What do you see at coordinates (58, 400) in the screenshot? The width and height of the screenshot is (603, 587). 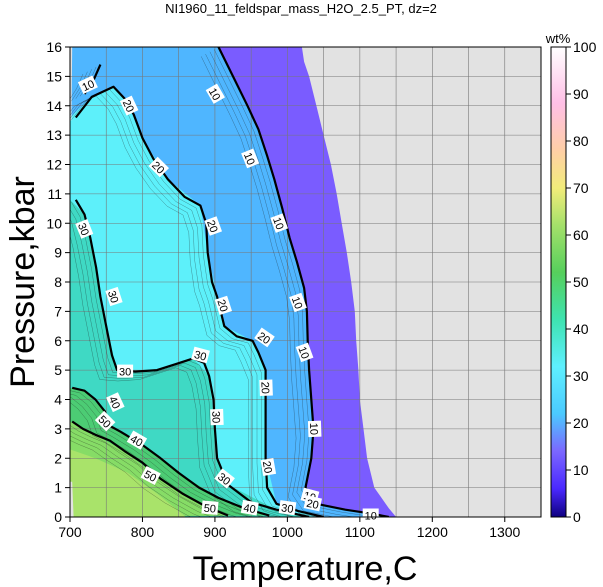 I see `y-tick-label: 4` at bounding box center [58, 400].